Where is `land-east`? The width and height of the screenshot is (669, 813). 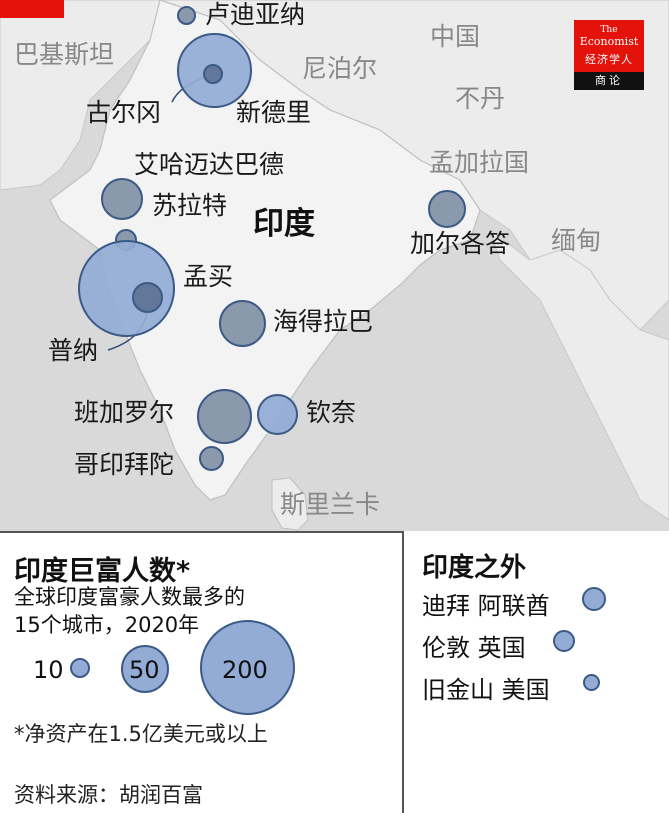
land-east is located at coordinates (579, 374).